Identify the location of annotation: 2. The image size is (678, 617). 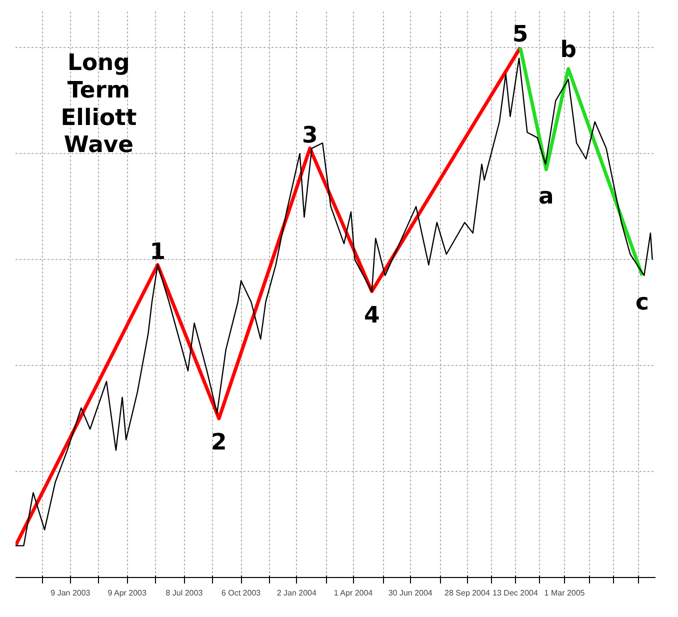
(219, 443).